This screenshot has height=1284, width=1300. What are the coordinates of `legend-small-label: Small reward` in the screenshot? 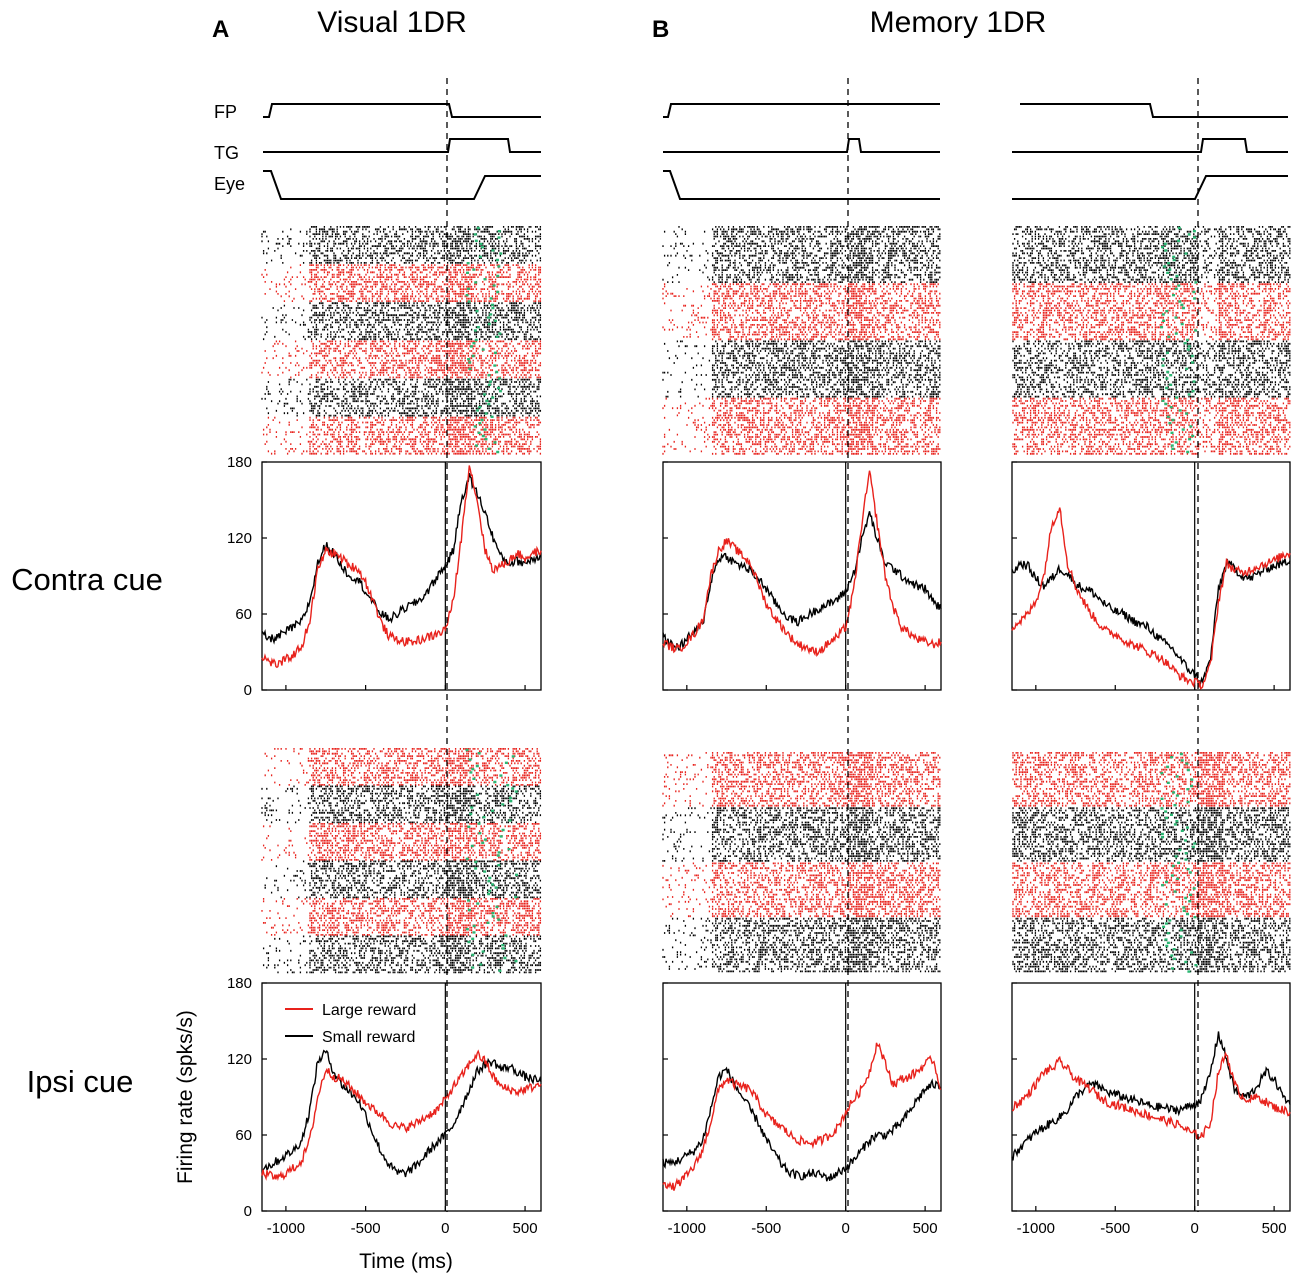 It's located at (368, 1037).